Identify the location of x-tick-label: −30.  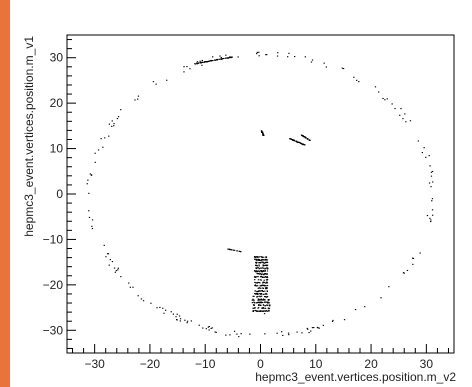
(94, 364).